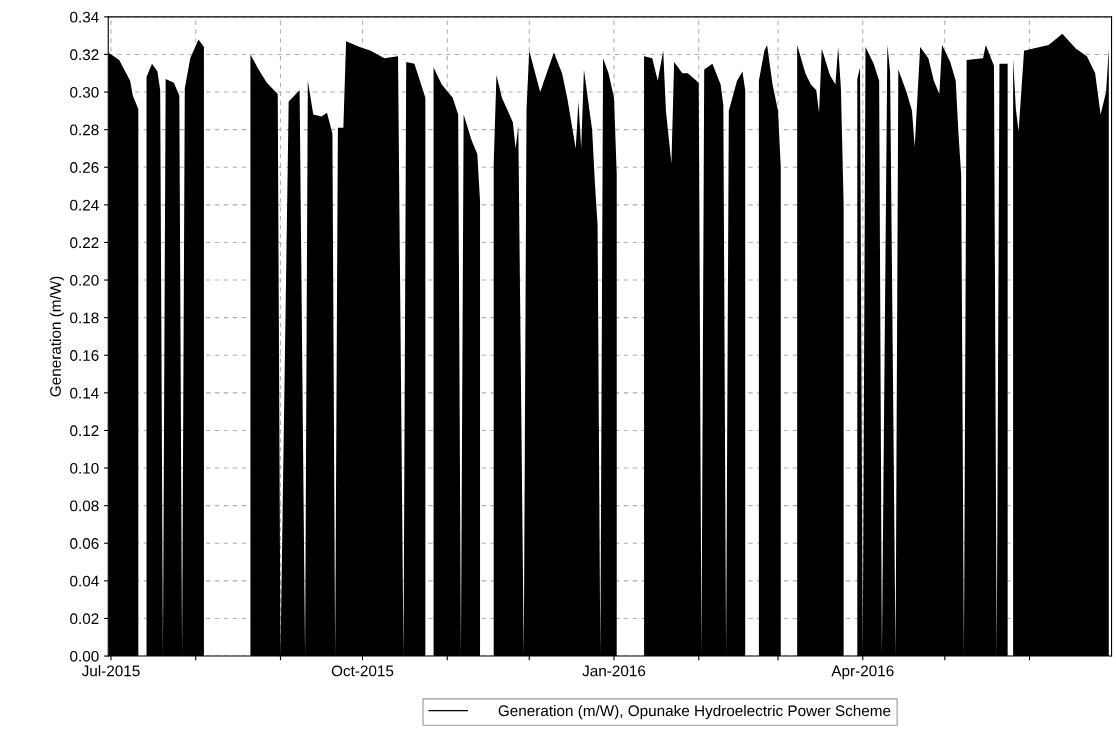 This screenshot has height=733, width=1116. I want to click on y-tick-label: 0.30, so click(84, 92).